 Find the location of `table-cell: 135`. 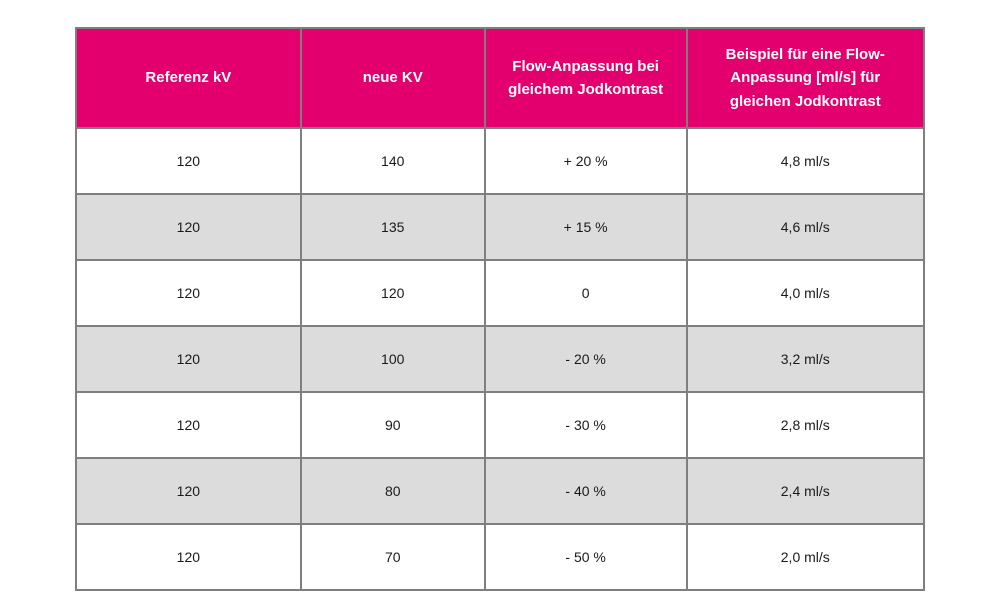

table-cell: 135 is located at coordinates (392, 227).